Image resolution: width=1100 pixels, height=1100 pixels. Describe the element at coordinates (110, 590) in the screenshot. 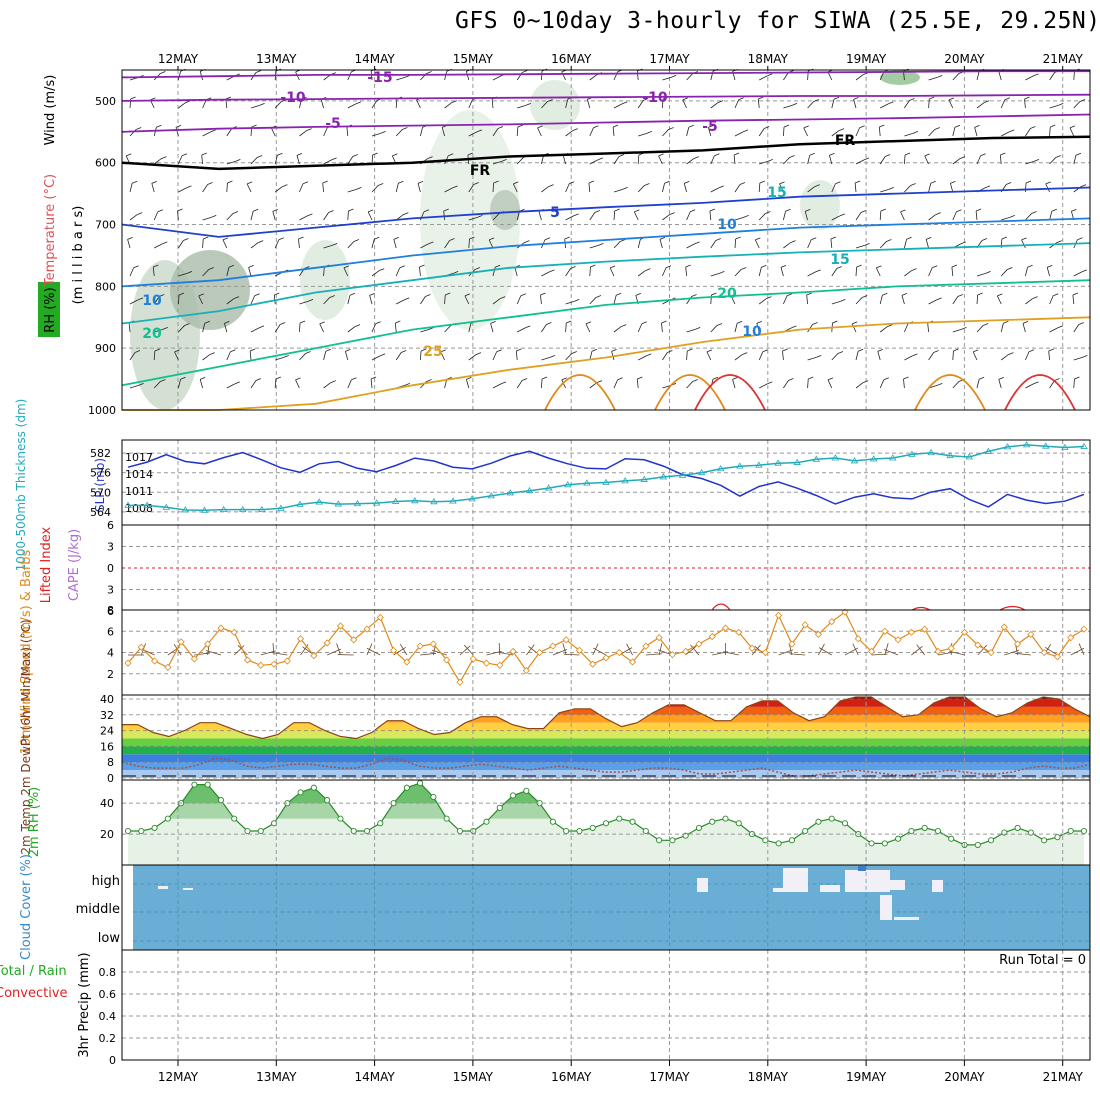

I see `y-tick-label: 3` at that location.